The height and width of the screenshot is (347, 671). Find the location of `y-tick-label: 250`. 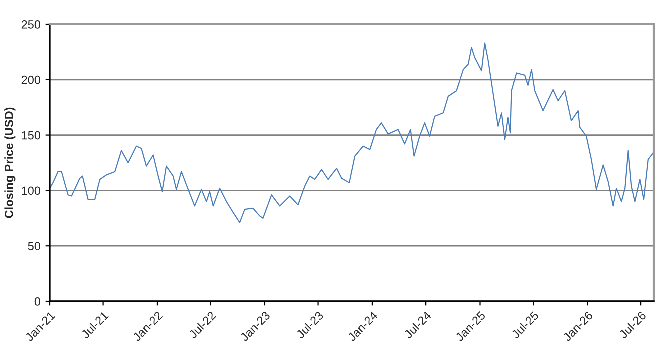

y-tick-label: 250 is located at coordinates (31, 24).